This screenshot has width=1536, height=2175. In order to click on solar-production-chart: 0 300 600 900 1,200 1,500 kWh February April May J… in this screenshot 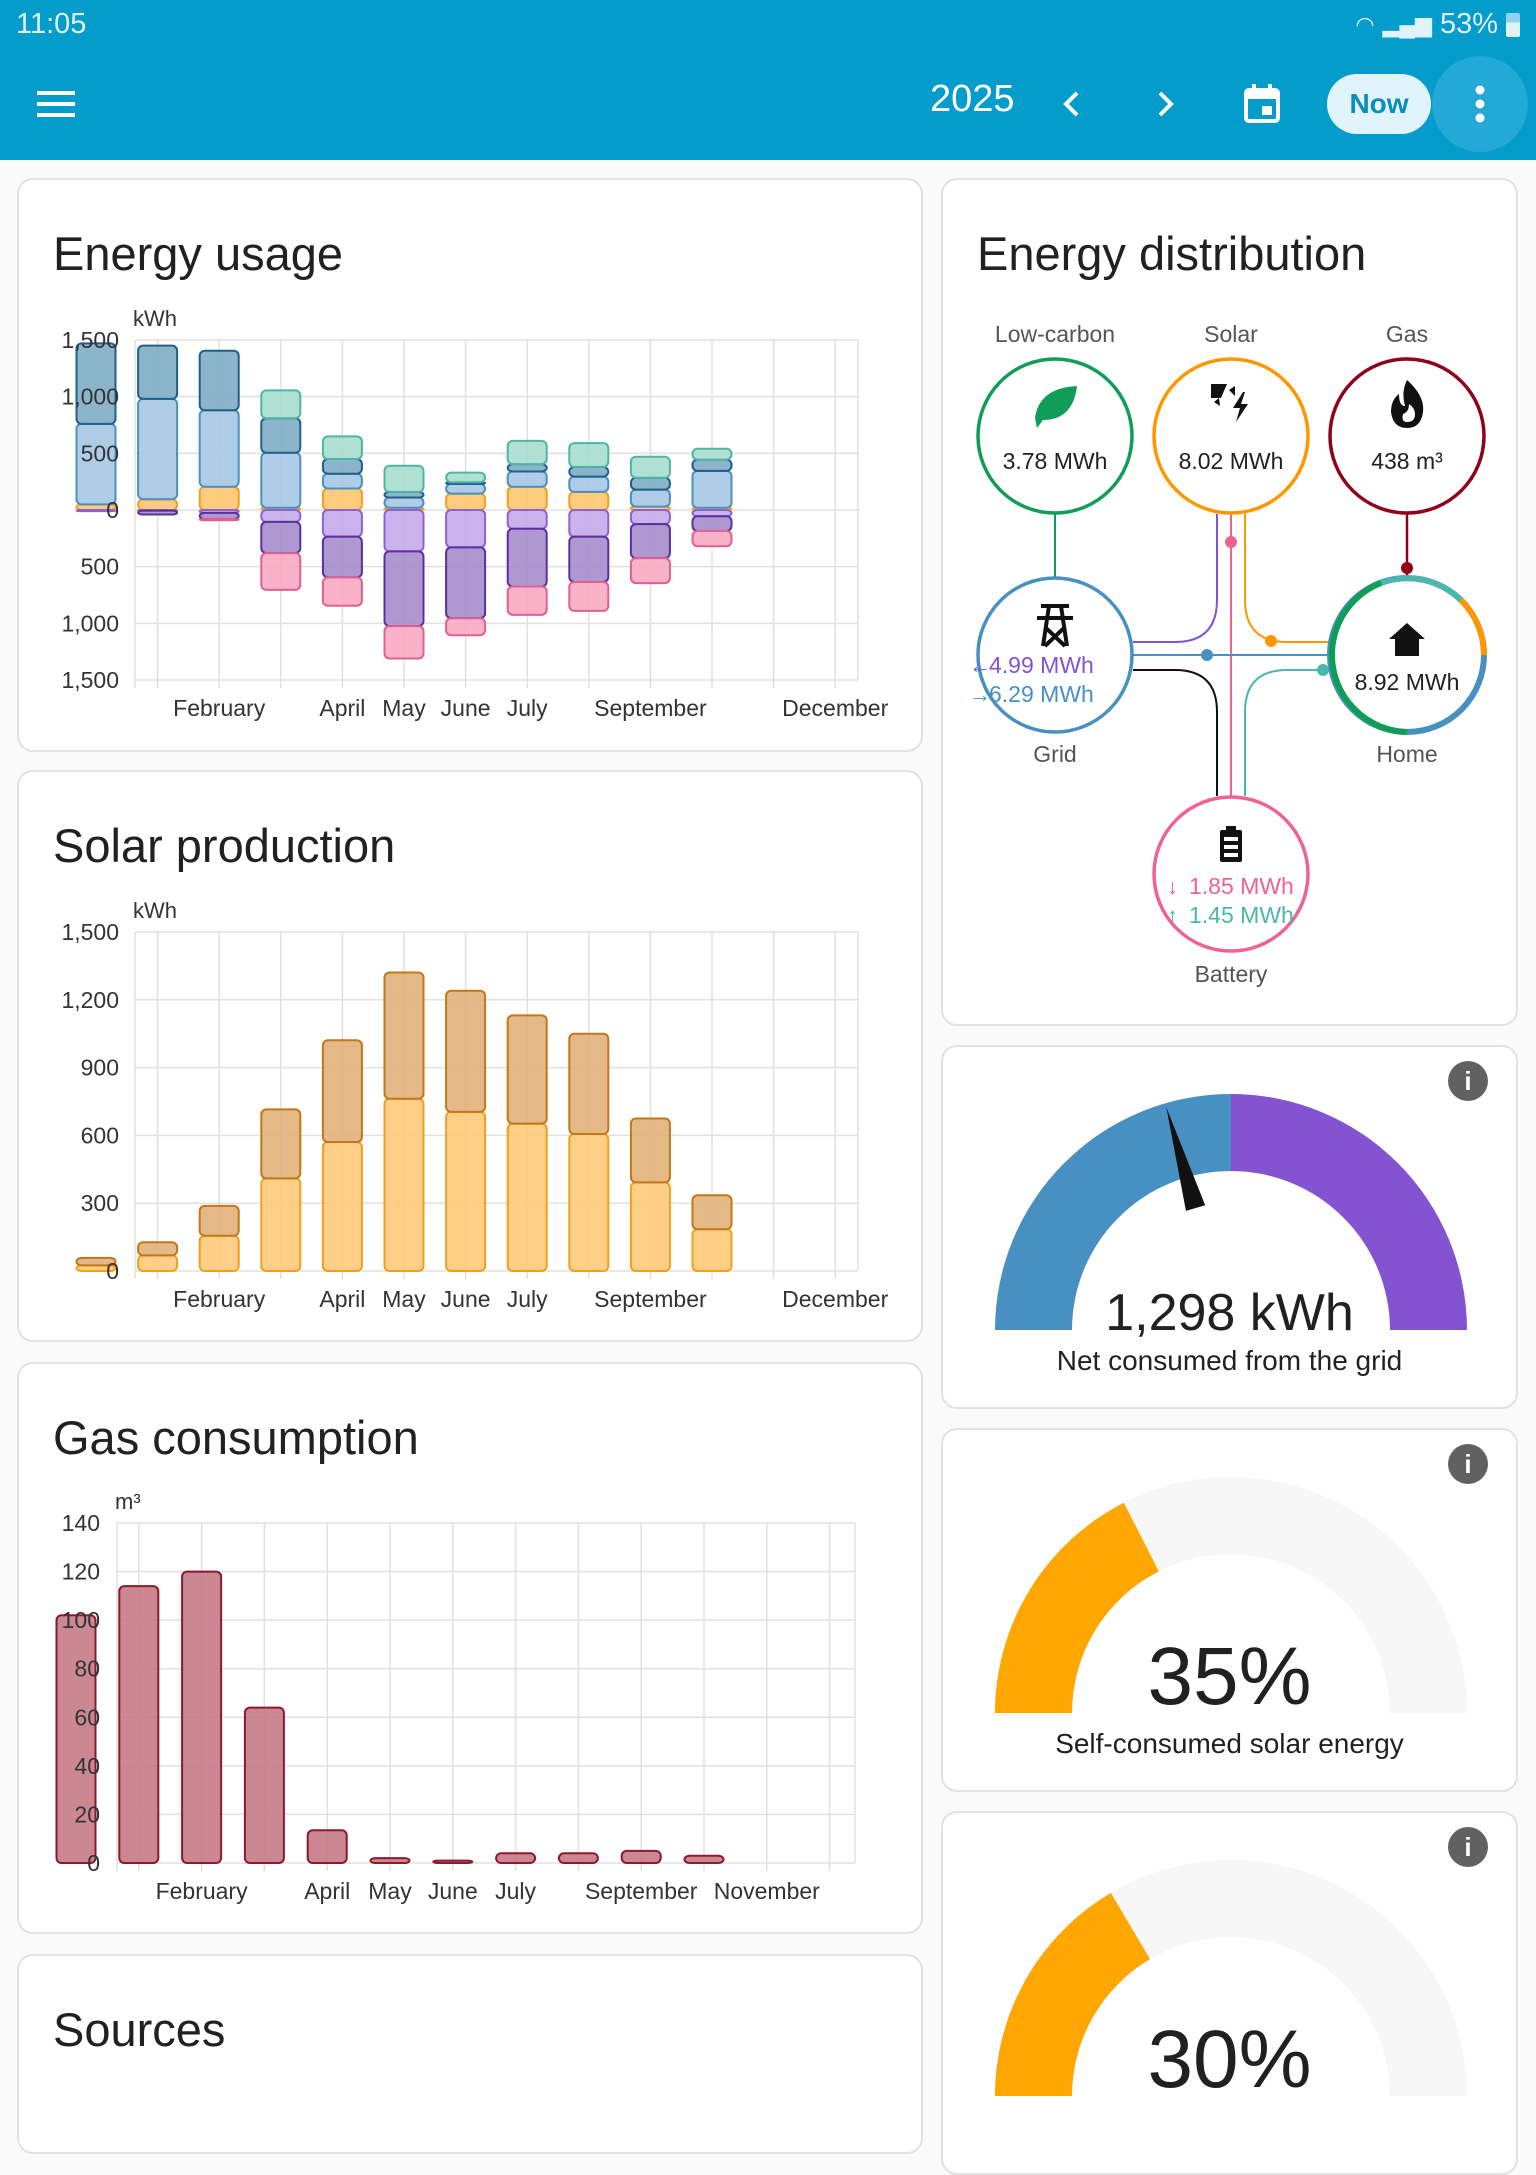, I will do `click(474, 1105)`.